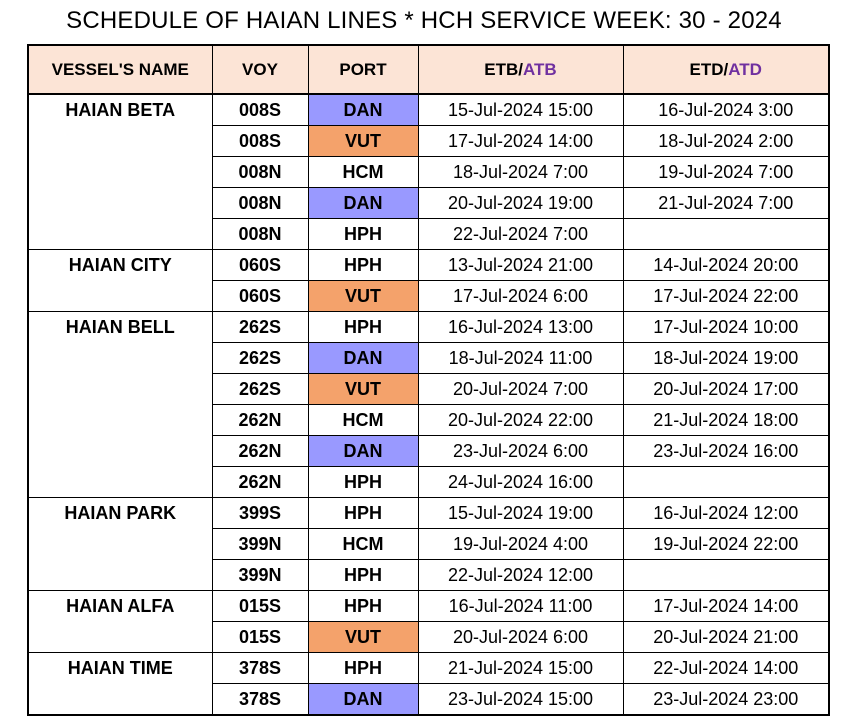  What do you see at coordinates (520, 606) in the screenshot?
I see `etb-cell: 16-Jul-2024 11:00` at bounding box center [520, 606].